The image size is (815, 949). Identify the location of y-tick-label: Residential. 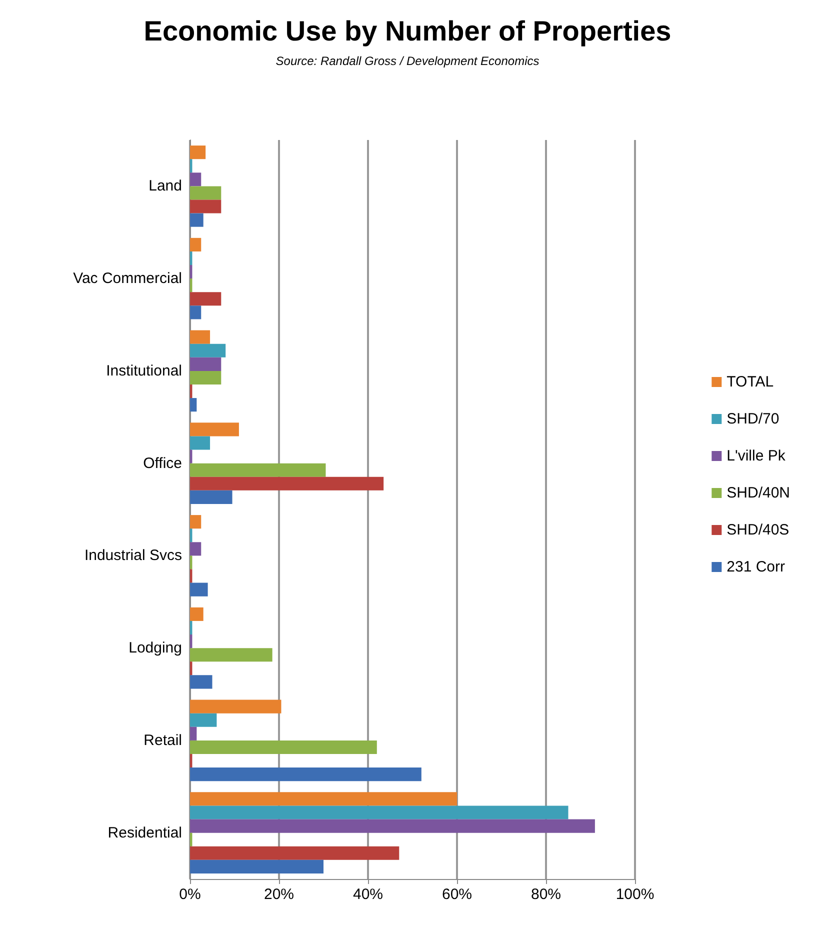
(145, 833).